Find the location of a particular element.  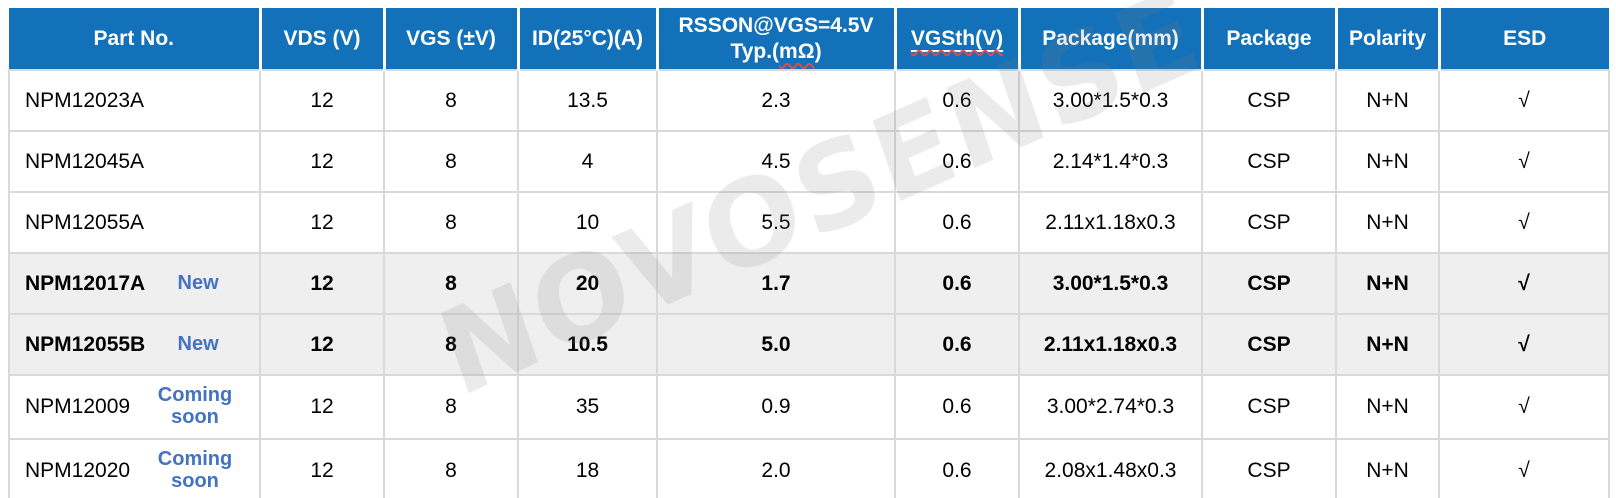

cell-id: 13.5 is located at coordinates (587, 100).